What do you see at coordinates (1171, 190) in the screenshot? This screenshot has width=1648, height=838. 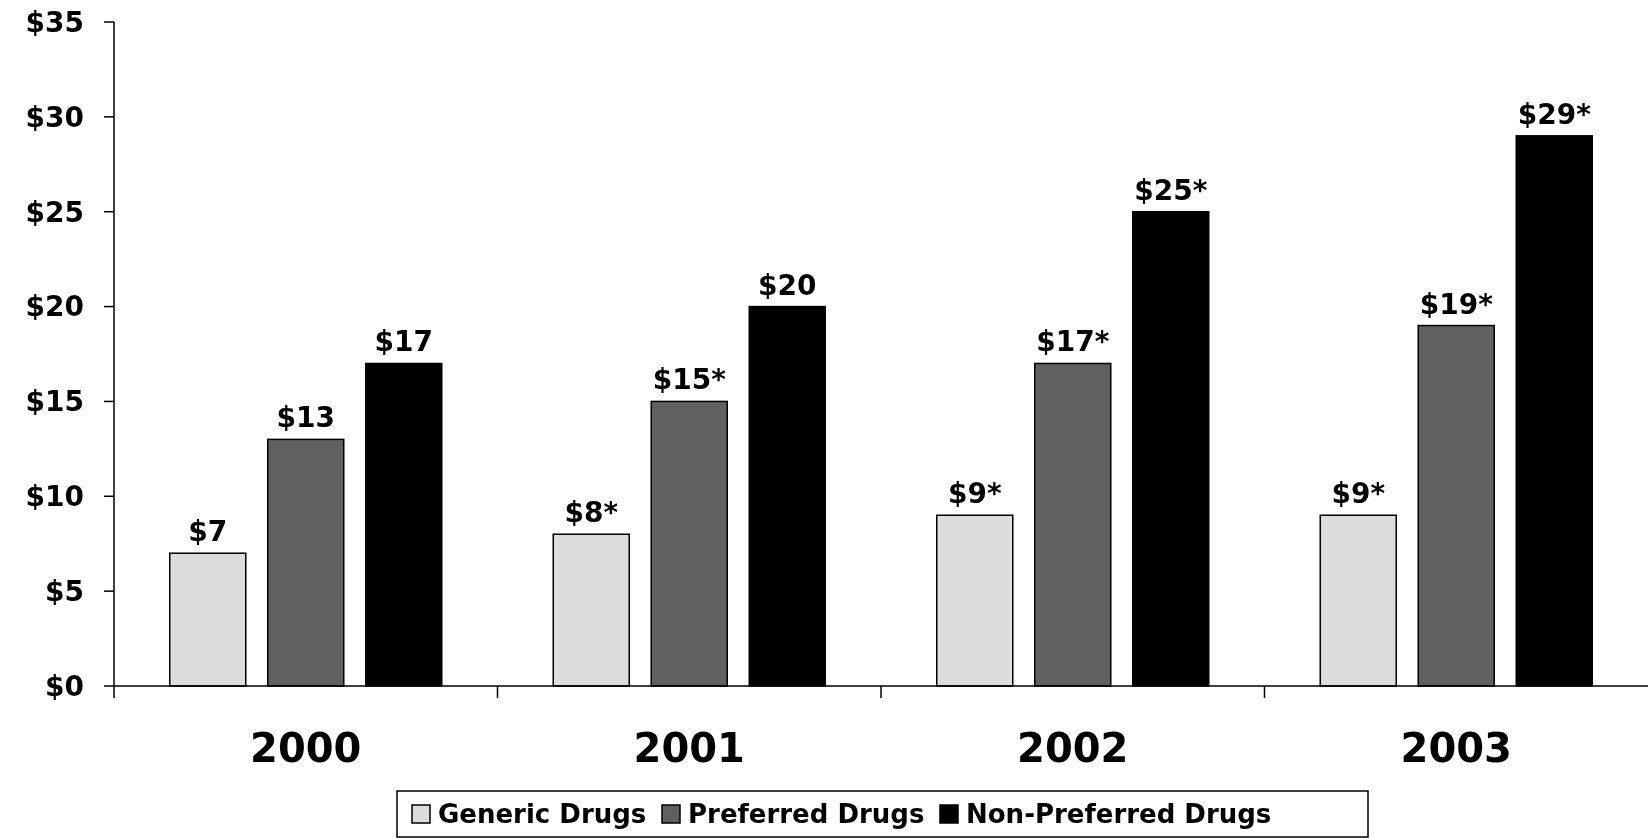 I see `data-label: $25*` at bounding box center [1171, 190].